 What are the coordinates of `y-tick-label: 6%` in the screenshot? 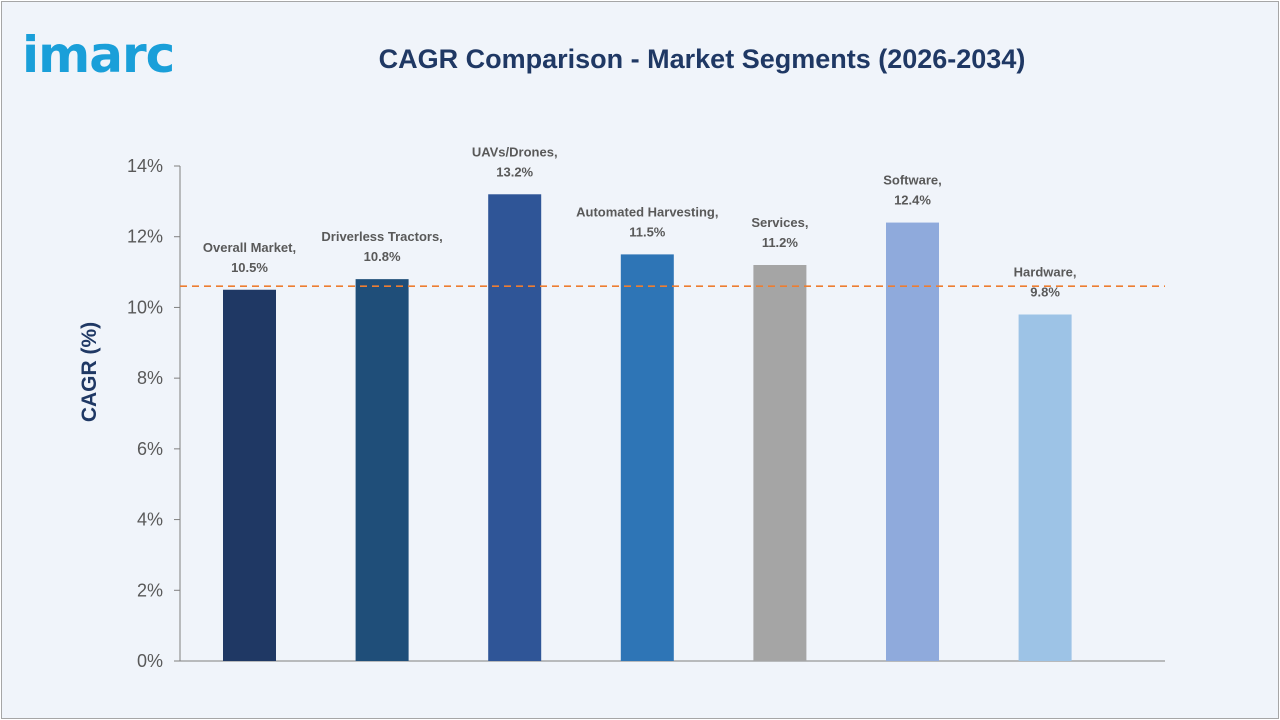 It's located at (150, 449).